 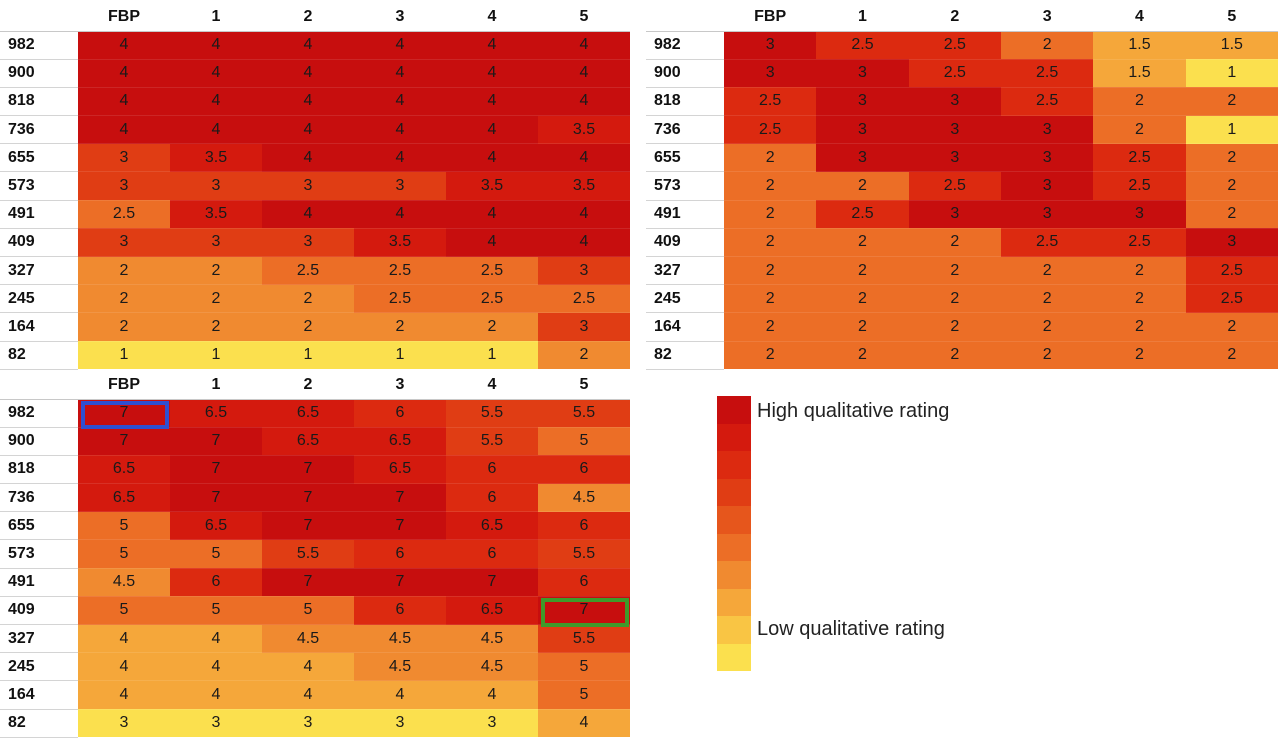 What do you see at coordinates (39, 327) in the screenshot?
I see `row-label: 164` at bounding box center [39, 327].